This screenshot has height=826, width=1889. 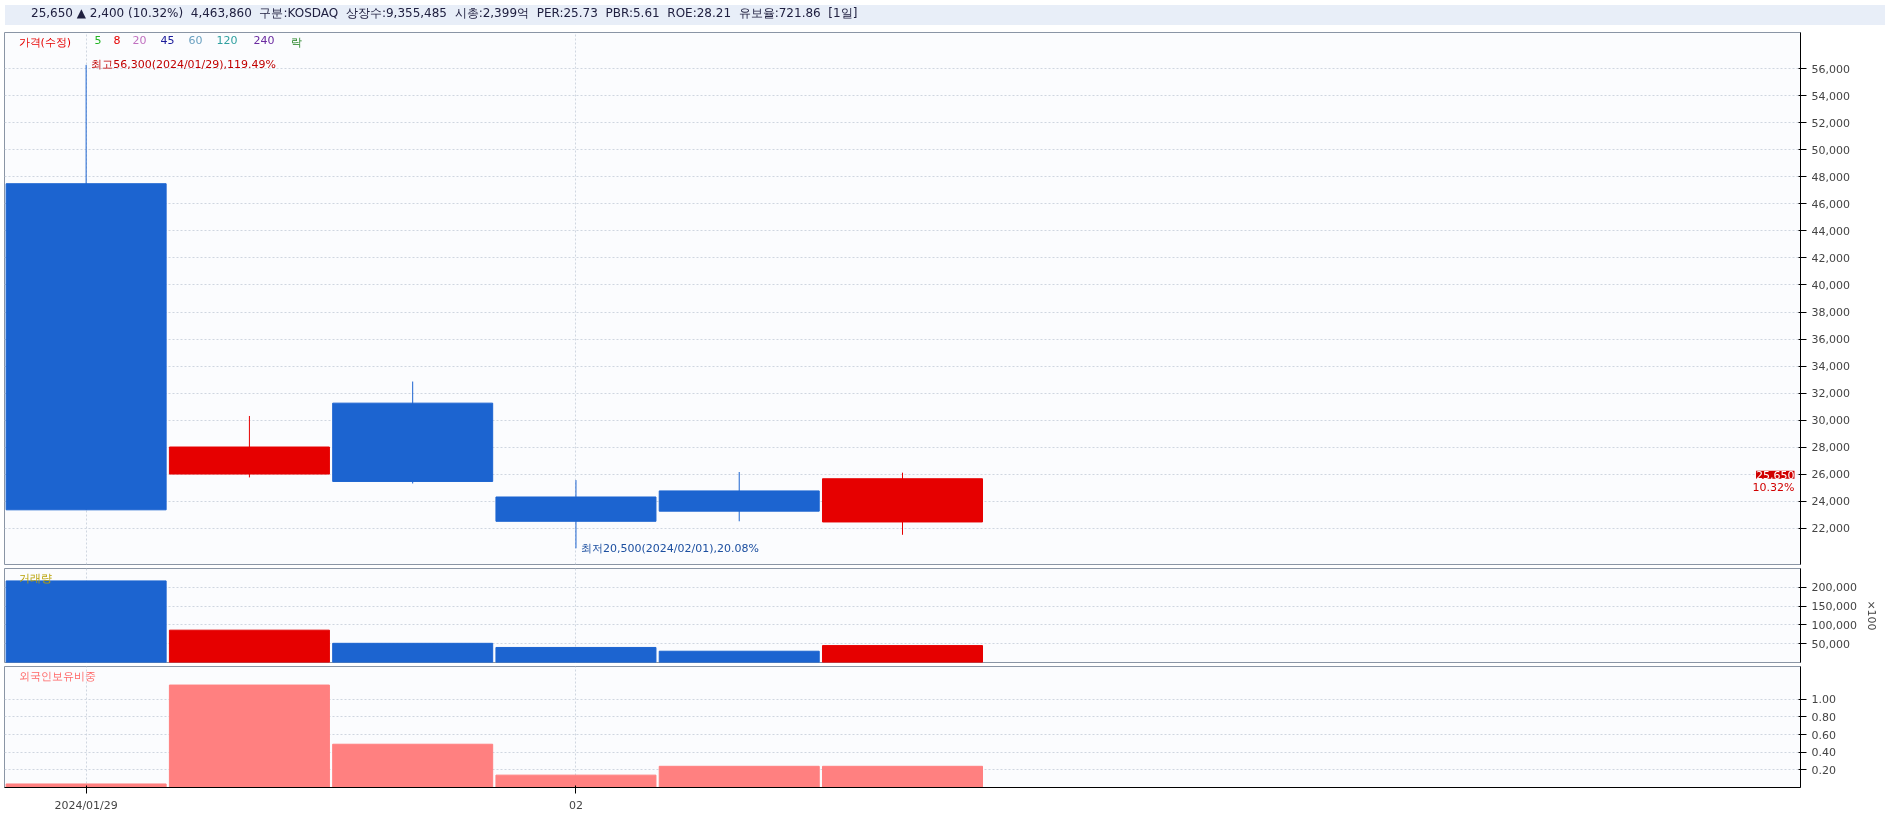 I want to click on chart-title: 외국인보유비중, so click(x=57, y=676).